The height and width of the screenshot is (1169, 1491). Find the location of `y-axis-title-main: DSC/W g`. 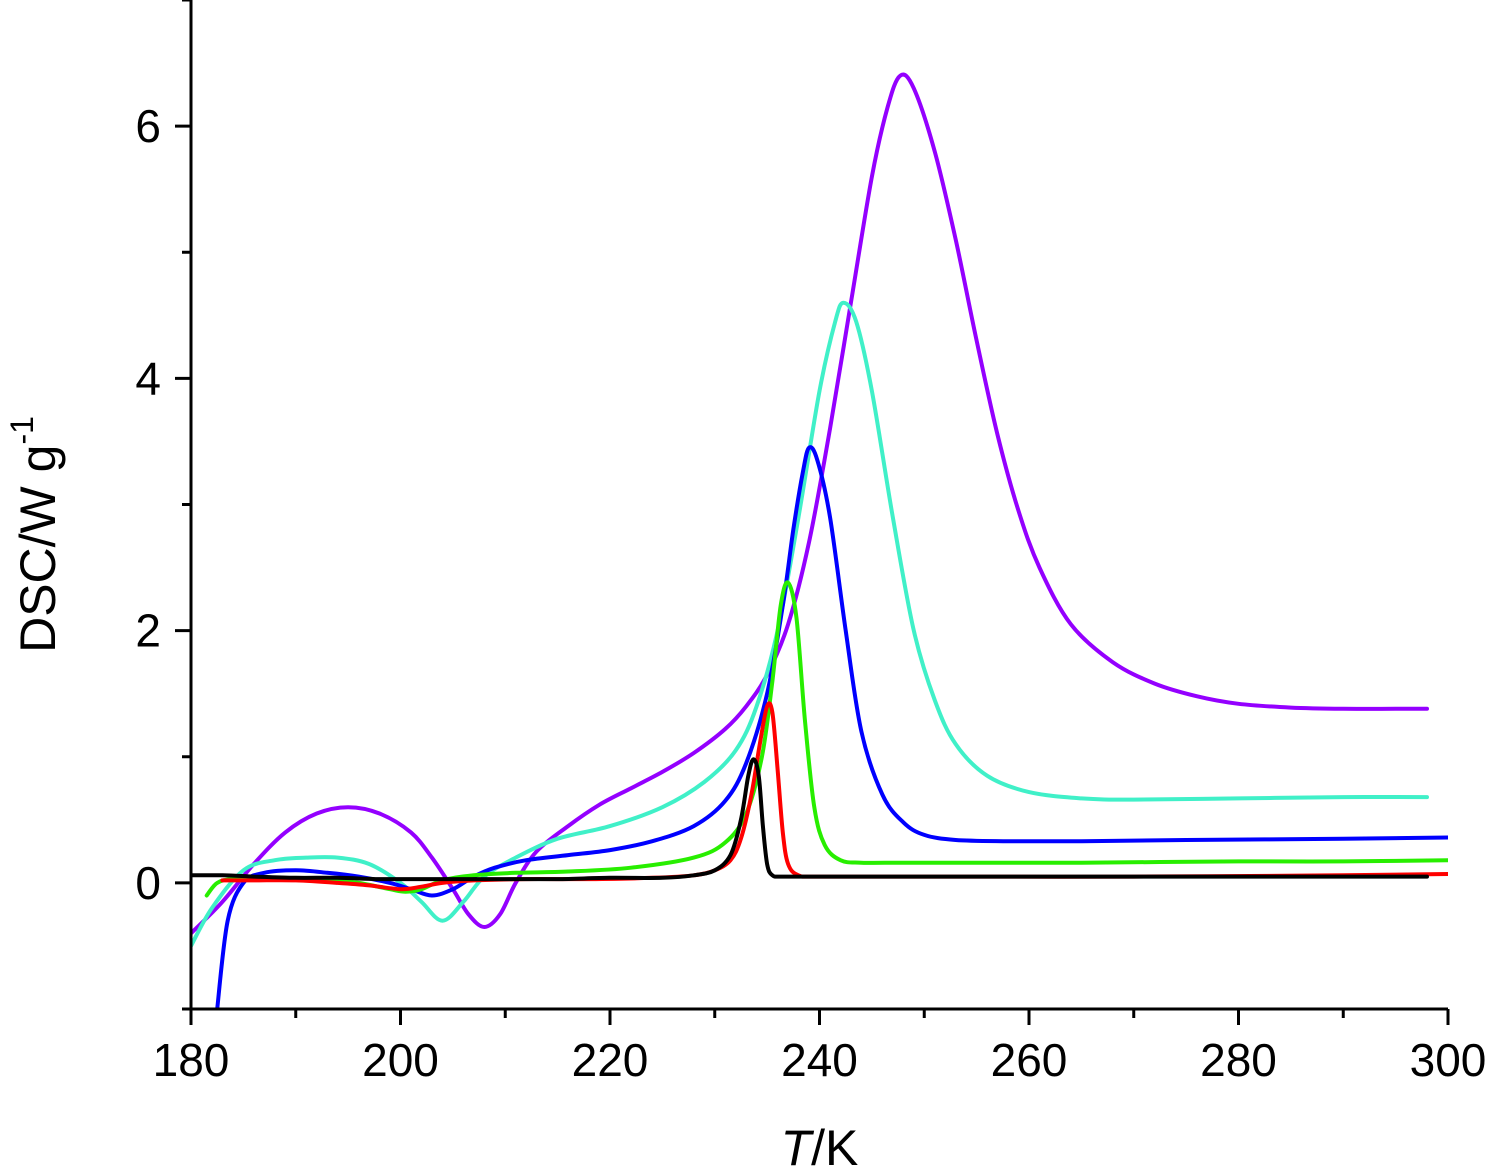

y-axis-title-main: DSC/W g is located at coordinates (38, 549).